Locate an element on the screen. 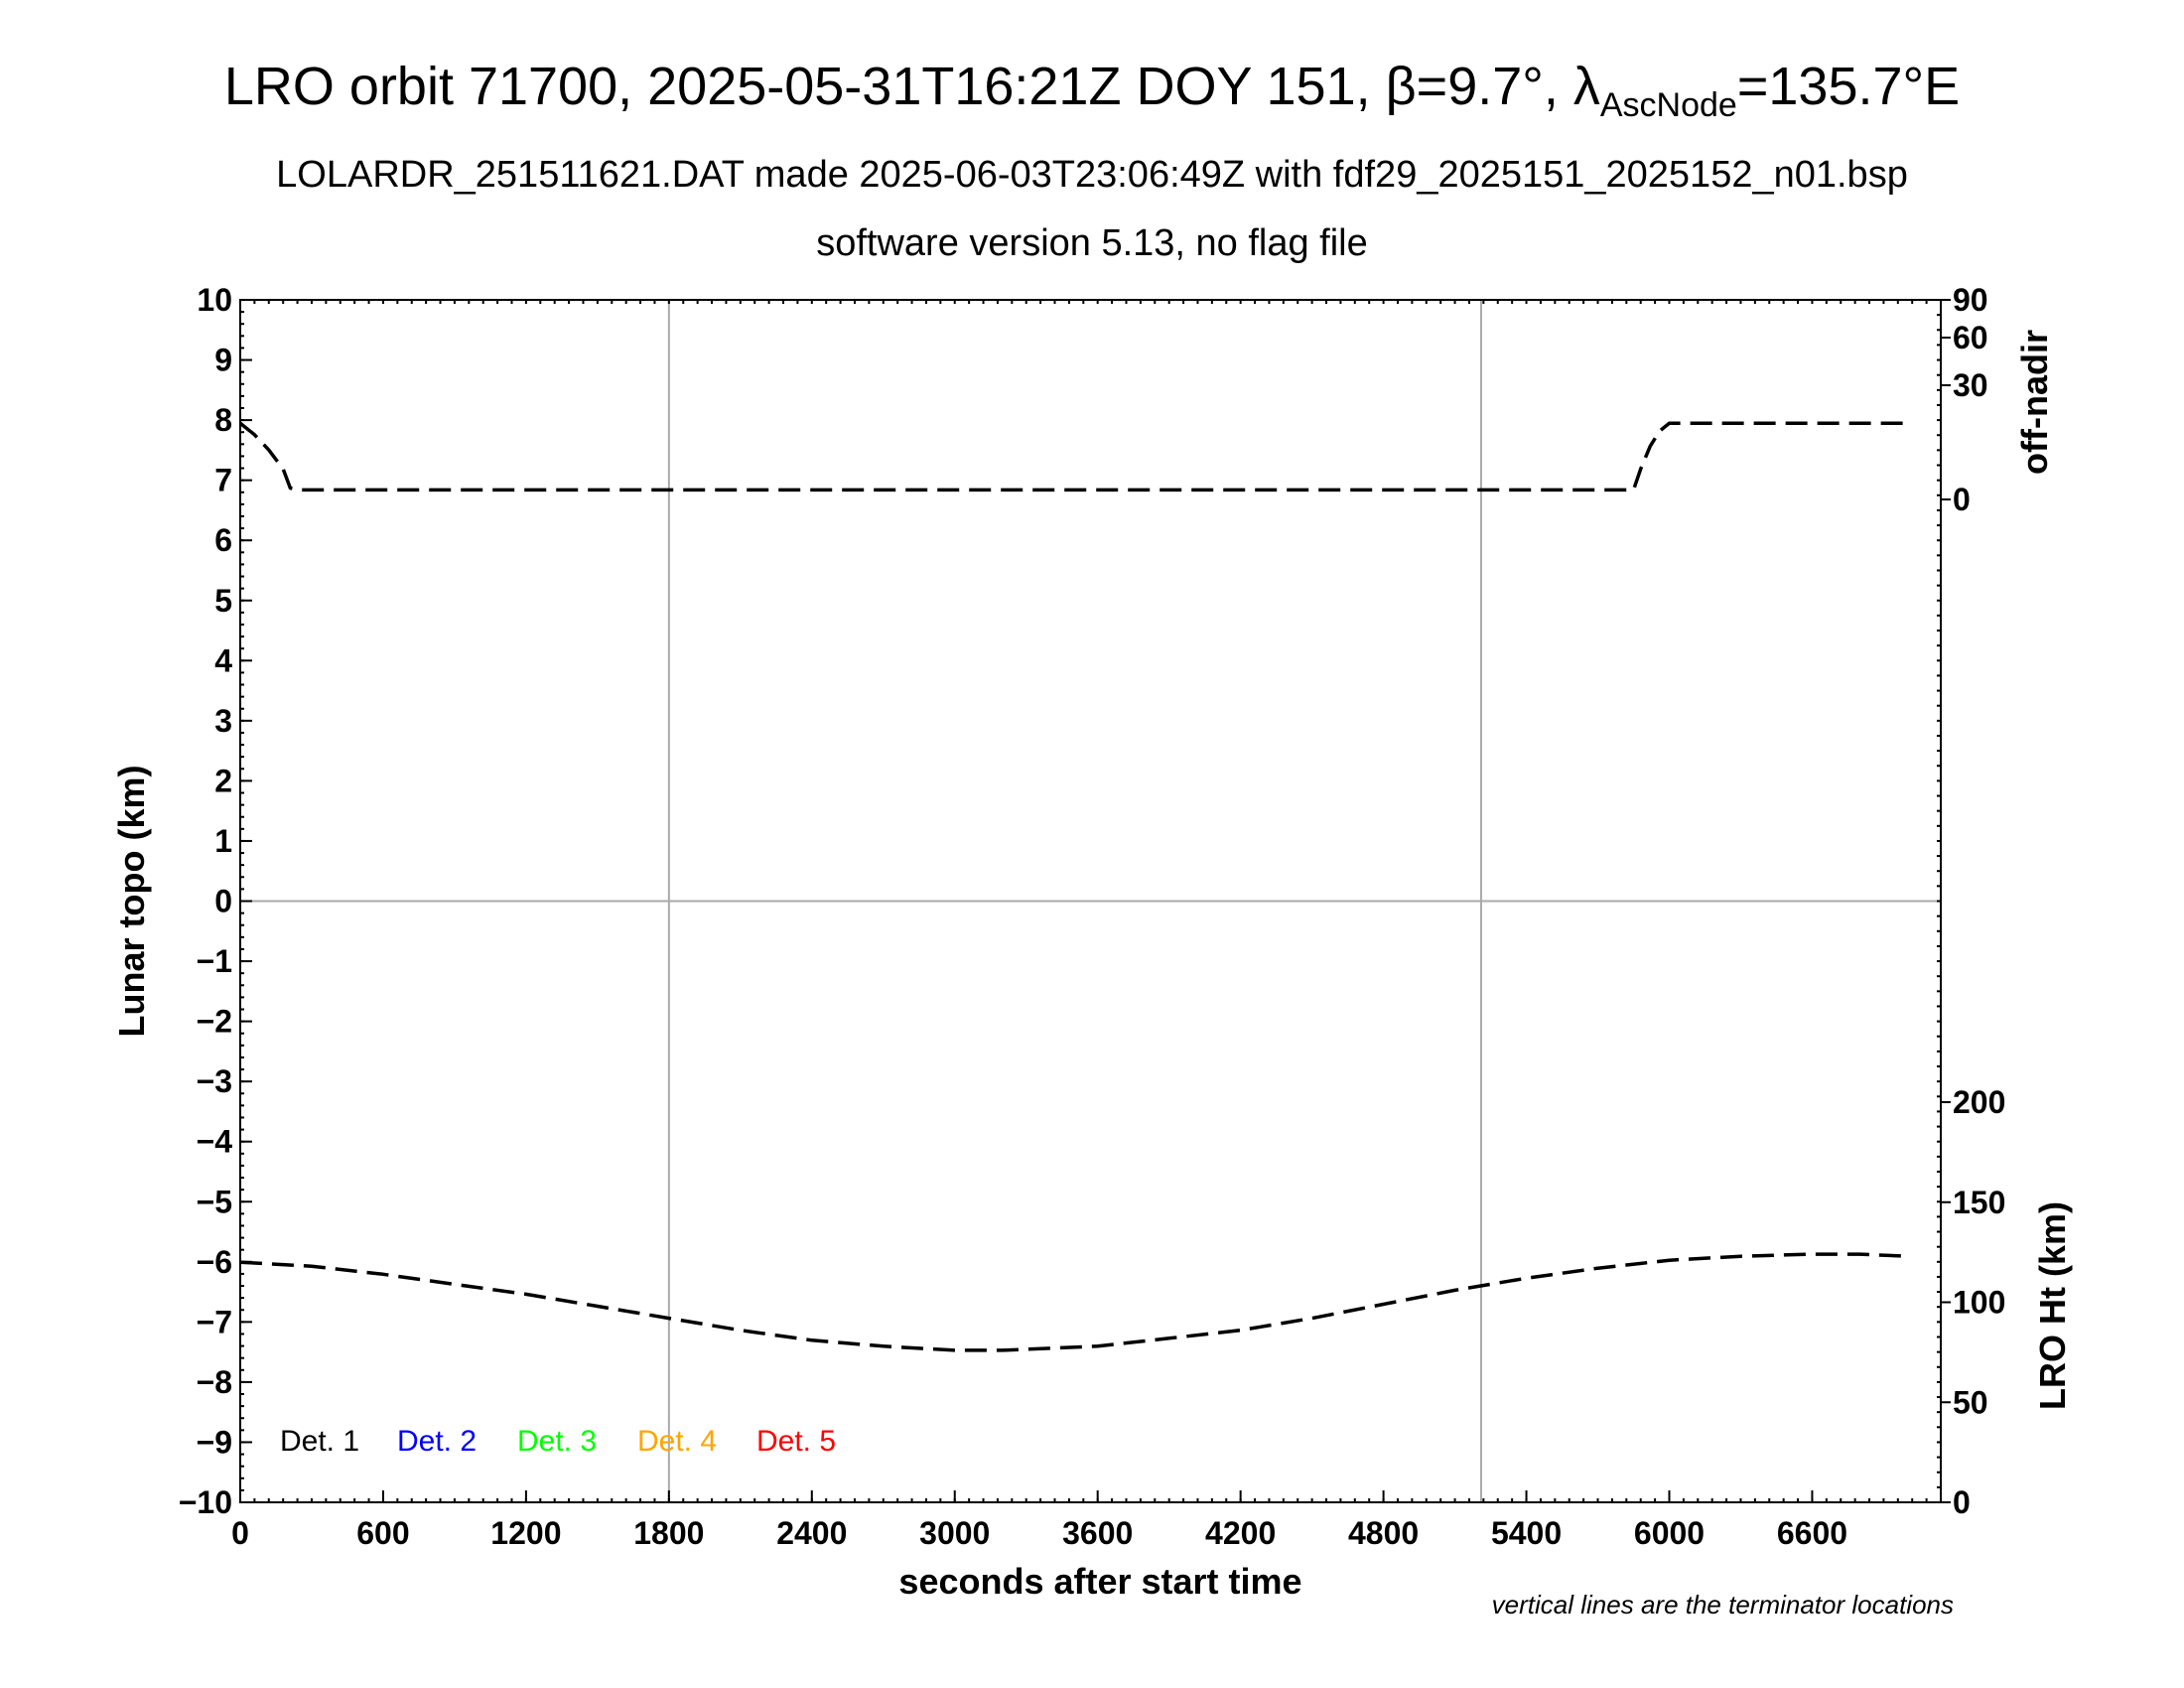 The image size is (2184, 1688). y-tick-label: −4 is located at coordinates (215, 1142).